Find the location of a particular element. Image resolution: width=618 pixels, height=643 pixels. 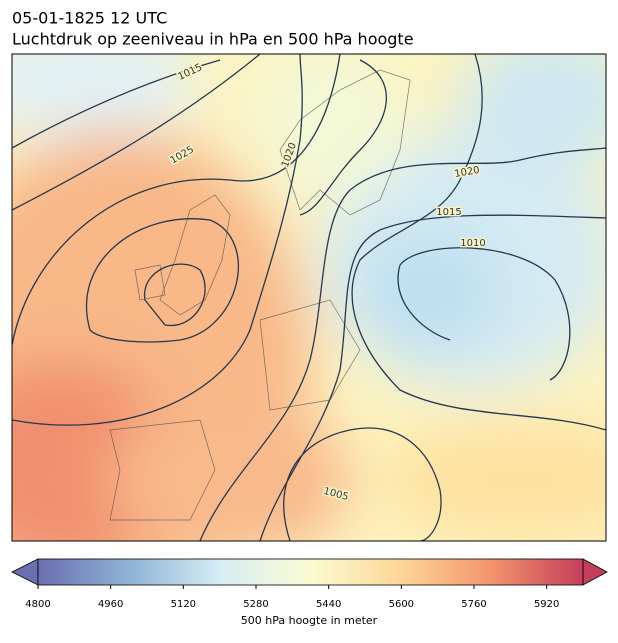

colorbar-tick-label: 4800 is located at coordinates (37, 604).